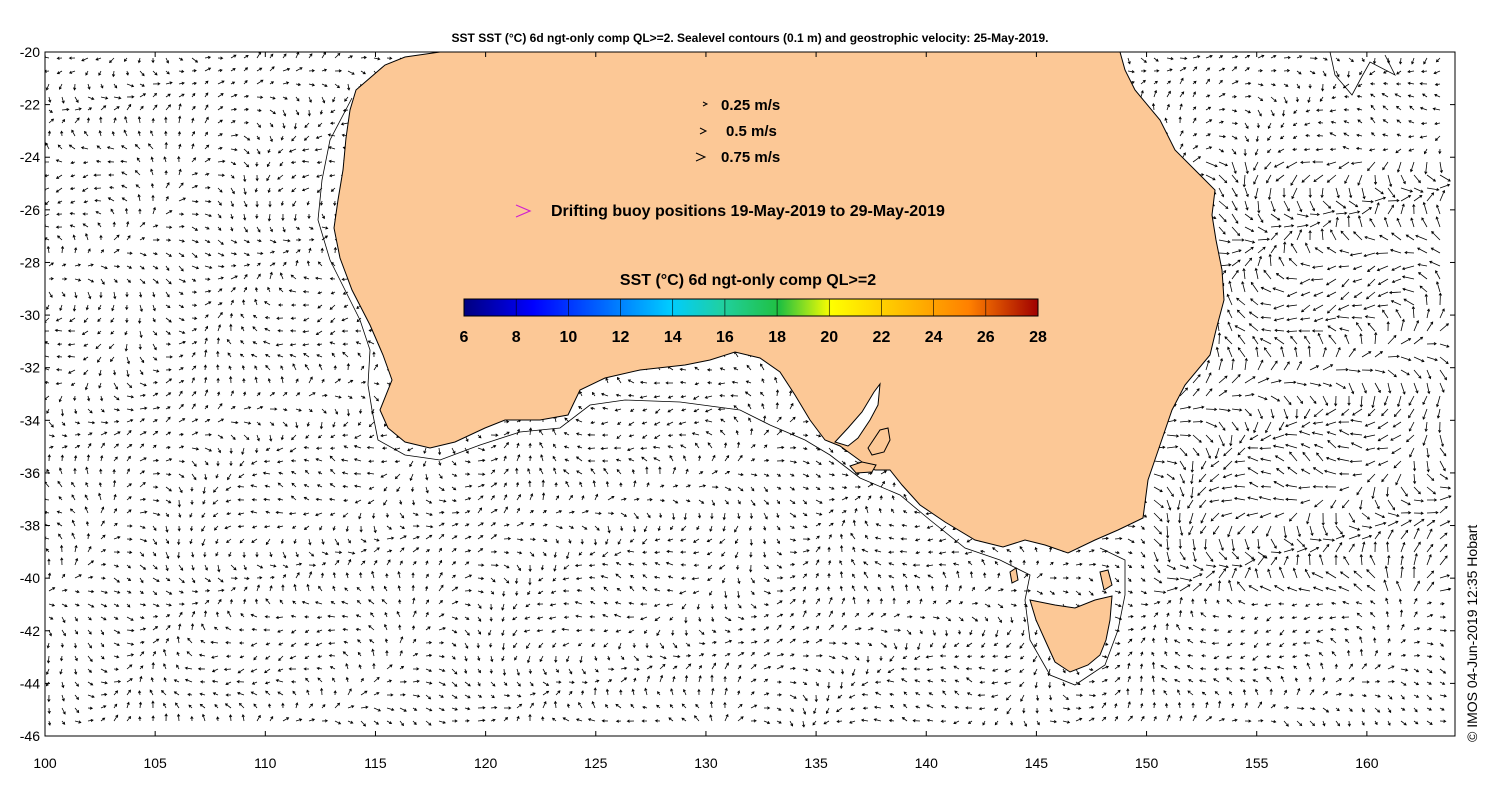 Image resolution: width=1500 pixels, height=790 pixels. What do you see at coordinates (725, 337) in the screenshot?
I see `colorbar-tick-label: 16` at bounding box center [725, 337].